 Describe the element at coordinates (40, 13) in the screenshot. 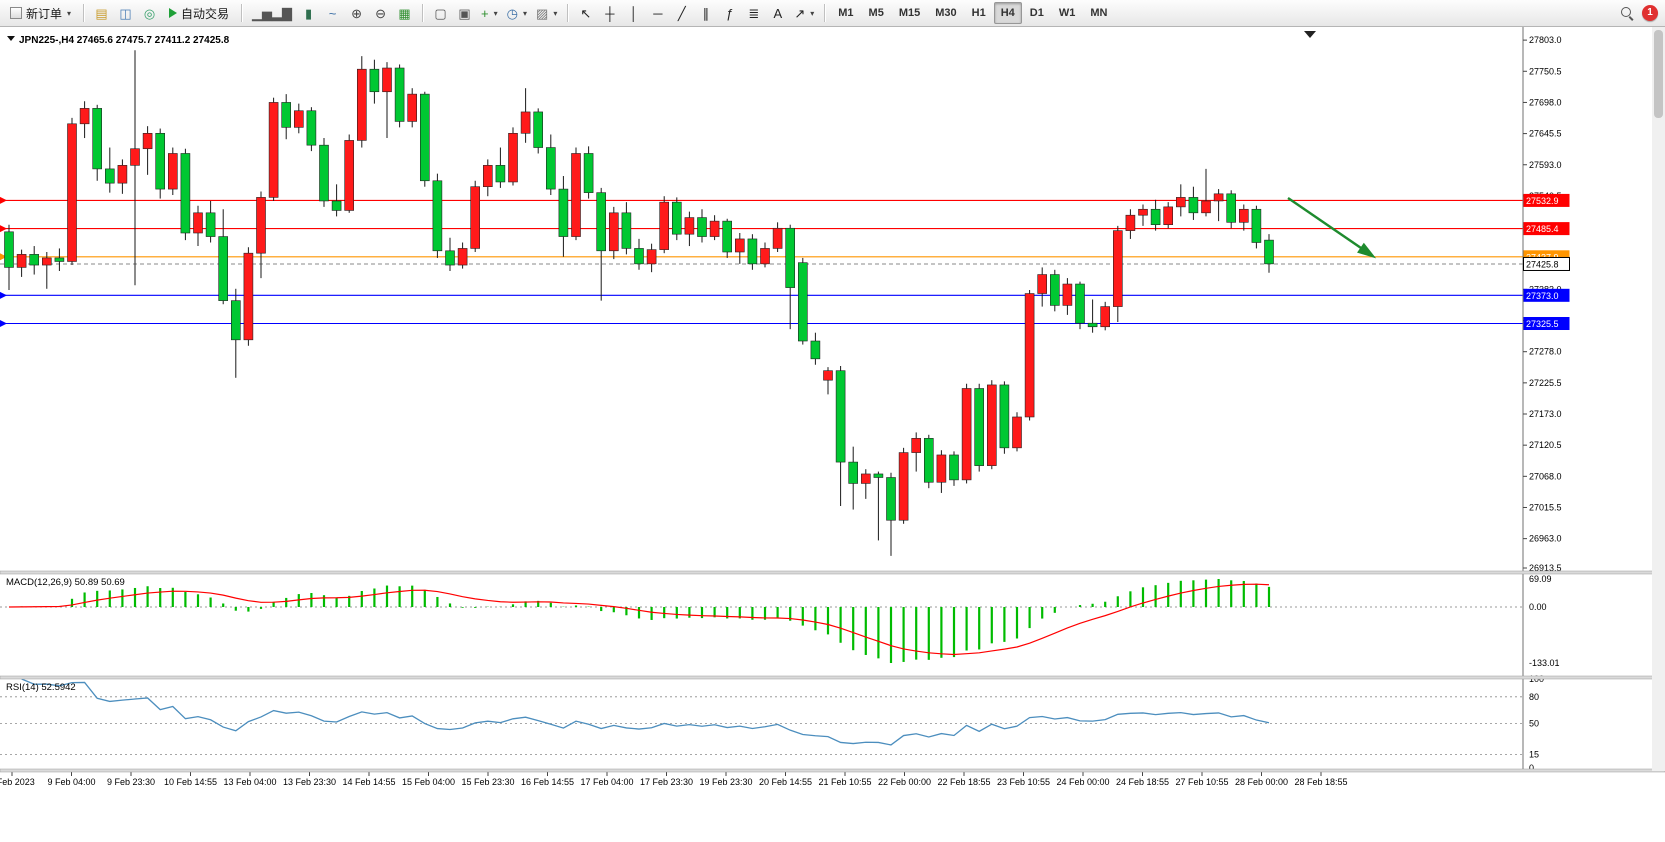

I see `new-order-button: 新订单 ▾` at that location.